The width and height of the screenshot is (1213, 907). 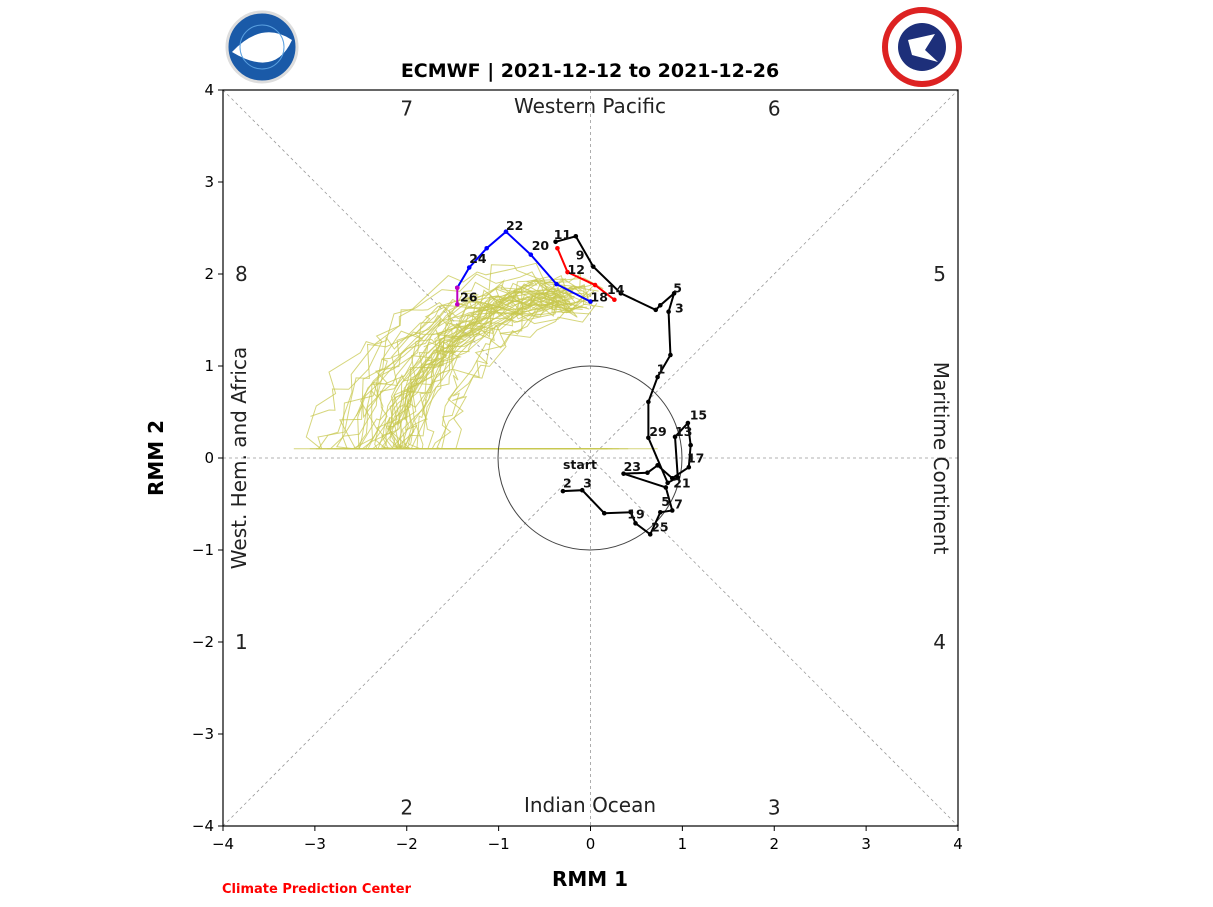 I want to click on x-tick-label: −2, so click(x=407, y=844).